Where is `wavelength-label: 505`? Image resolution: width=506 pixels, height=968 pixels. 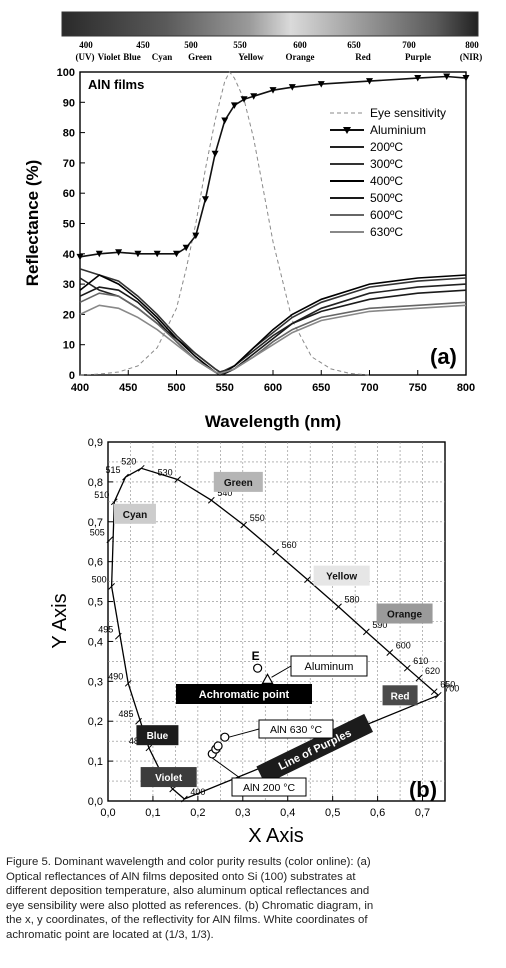
wavelength-label: 505 is located at coordinates (97, 533).